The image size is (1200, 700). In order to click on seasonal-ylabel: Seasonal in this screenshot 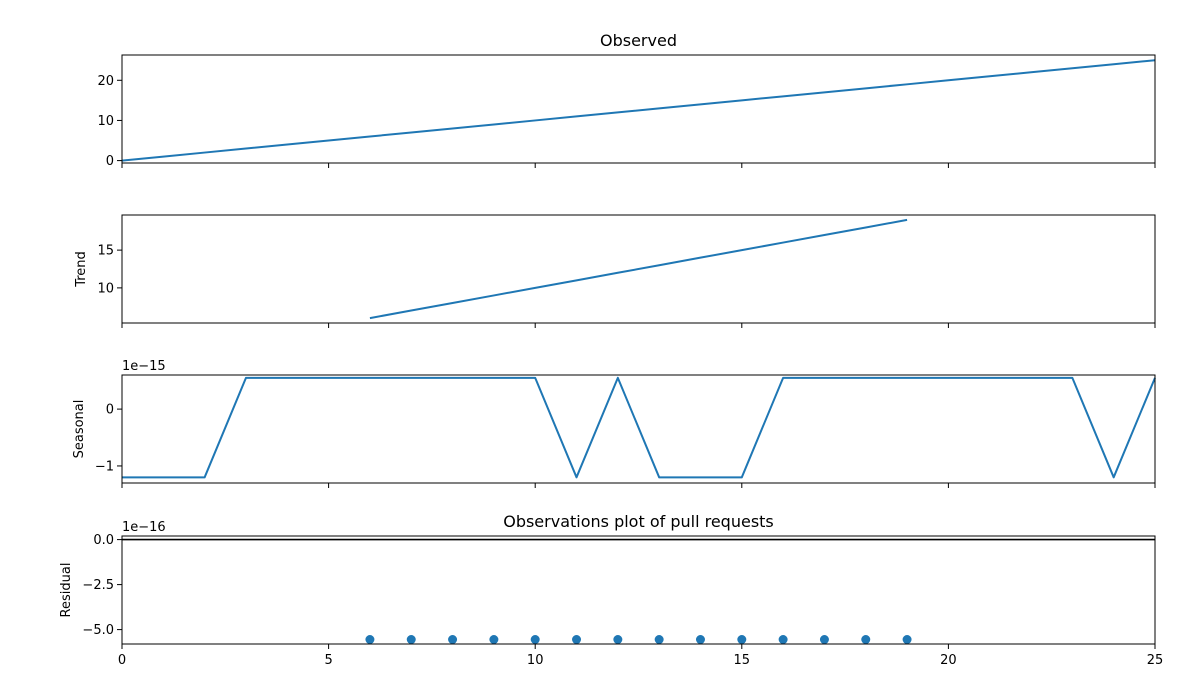, I will do `click(79, 429)`.